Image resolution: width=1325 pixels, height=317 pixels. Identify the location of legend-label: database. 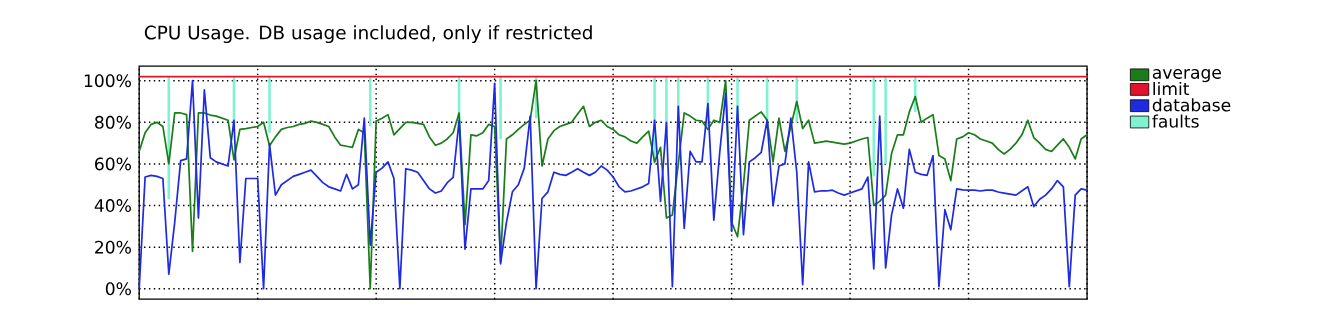
(1191, 105).